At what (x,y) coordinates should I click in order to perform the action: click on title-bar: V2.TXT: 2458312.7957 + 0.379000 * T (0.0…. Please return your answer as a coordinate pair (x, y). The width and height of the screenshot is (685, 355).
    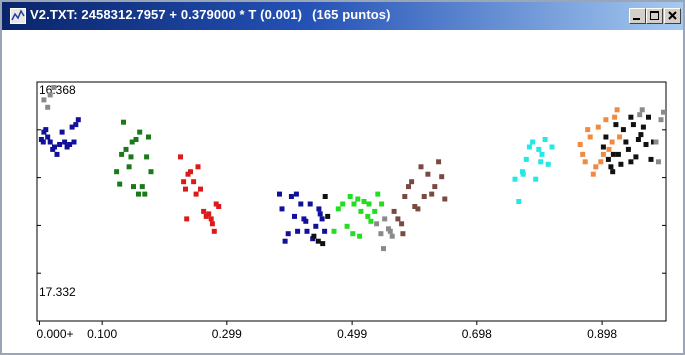
    Looking at the image, I should click on (342, 16).